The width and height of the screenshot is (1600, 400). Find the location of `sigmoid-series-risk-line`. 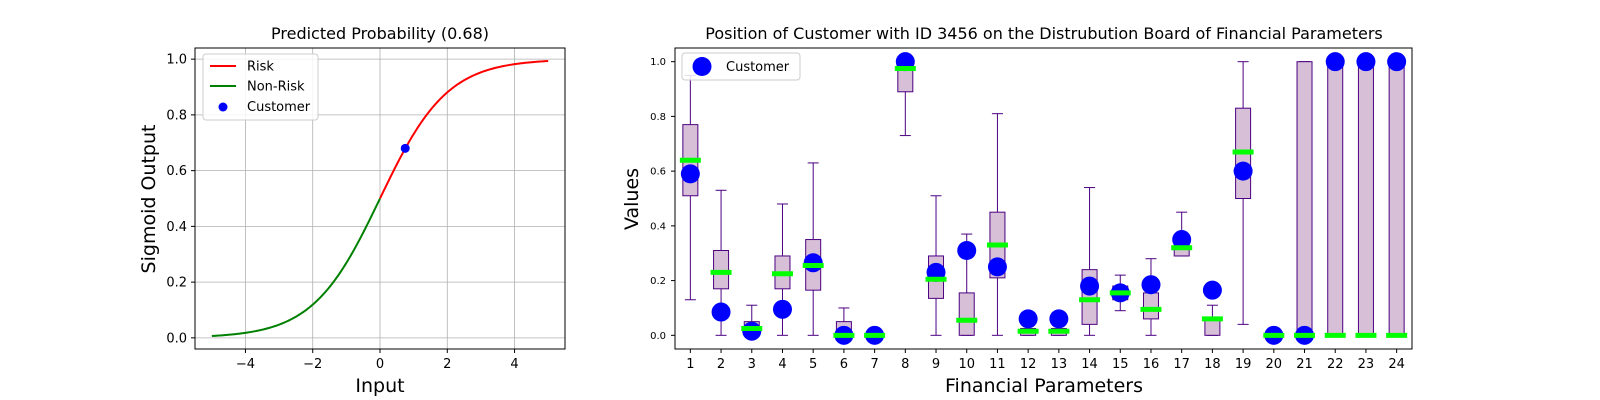

sigmoid-series-risk-line is located at coordinates (464, 129).